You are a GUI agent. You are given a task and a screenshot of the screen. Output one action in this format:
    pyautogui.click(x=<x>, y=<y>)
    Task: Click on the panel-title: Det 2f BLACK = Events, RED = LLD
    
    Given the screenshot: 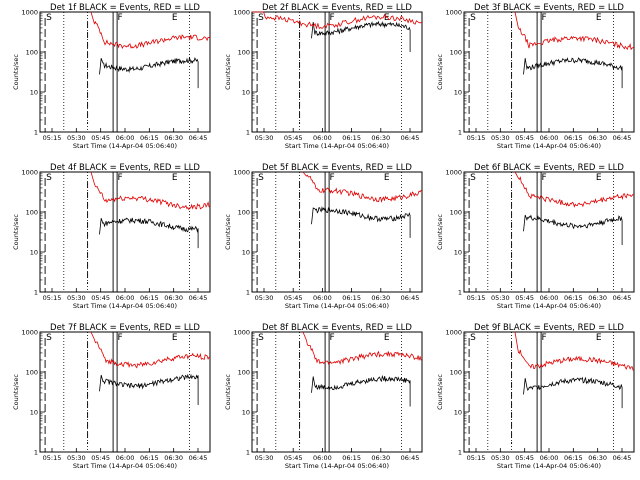 What is the action you would take?
    pyautogui.click(x=337, y=8)
    